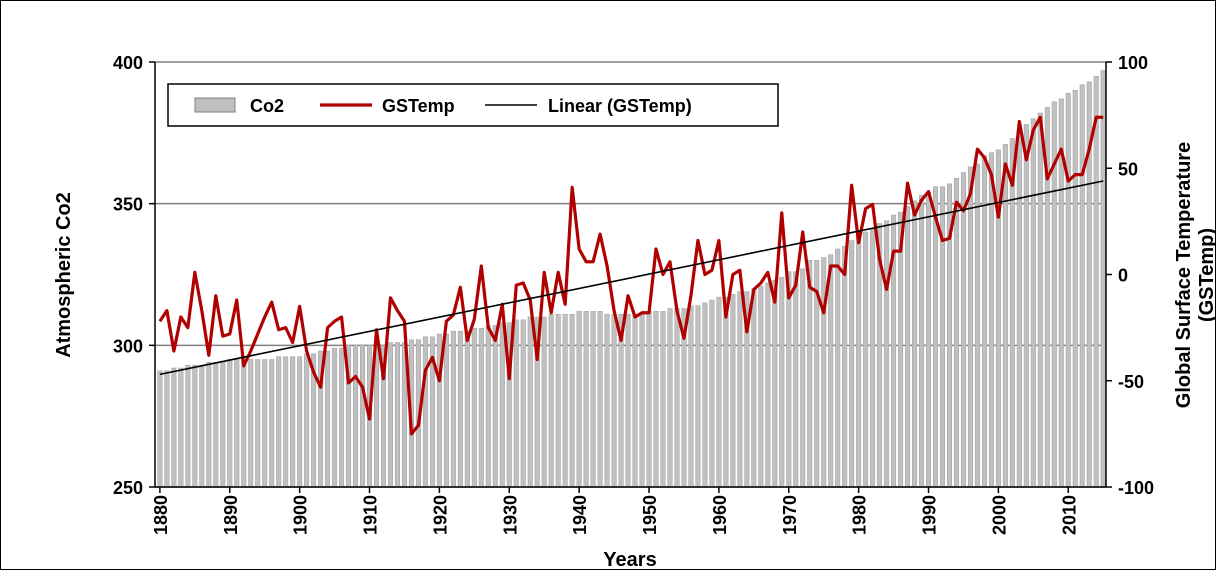 The width and height of the screenshot is (1216, 570). I want to click on x-tick-label: 1900, so click(301, 515).